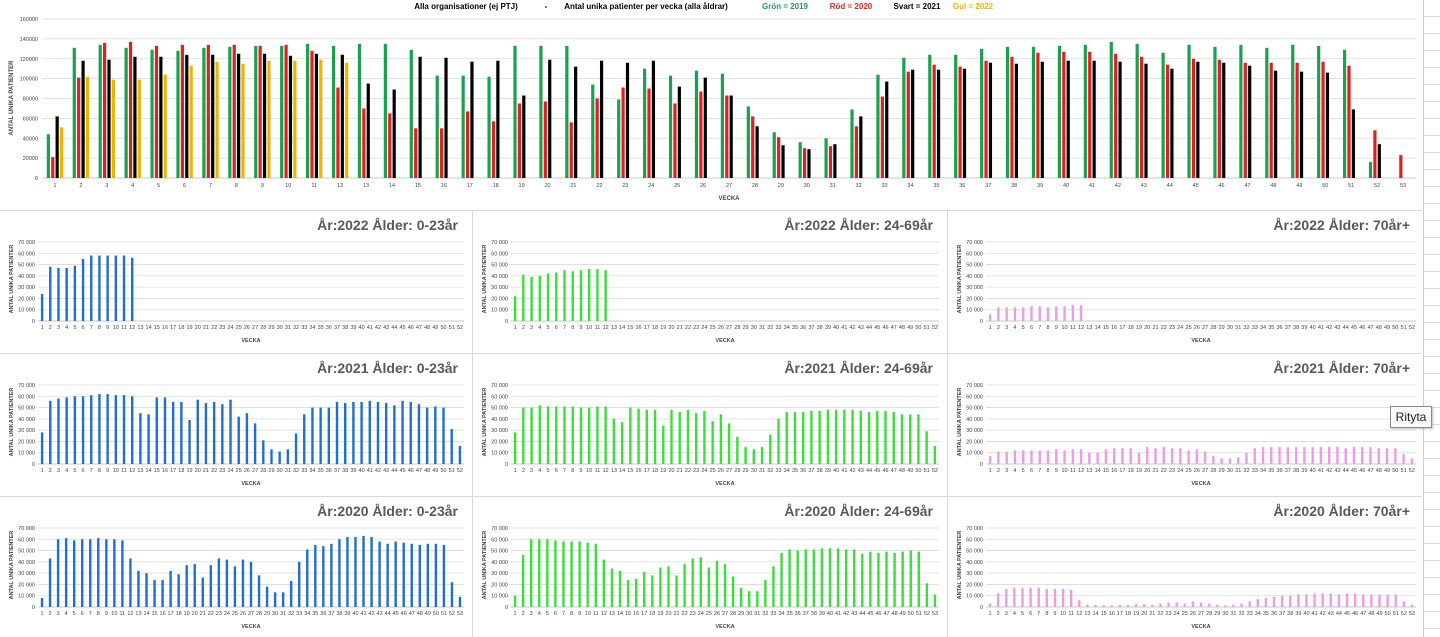 This screenshot has height=637, width=1440. Describe the element at coordinates (729, 186) in the screenshot. I see `x-tick-label: 27` at that location.